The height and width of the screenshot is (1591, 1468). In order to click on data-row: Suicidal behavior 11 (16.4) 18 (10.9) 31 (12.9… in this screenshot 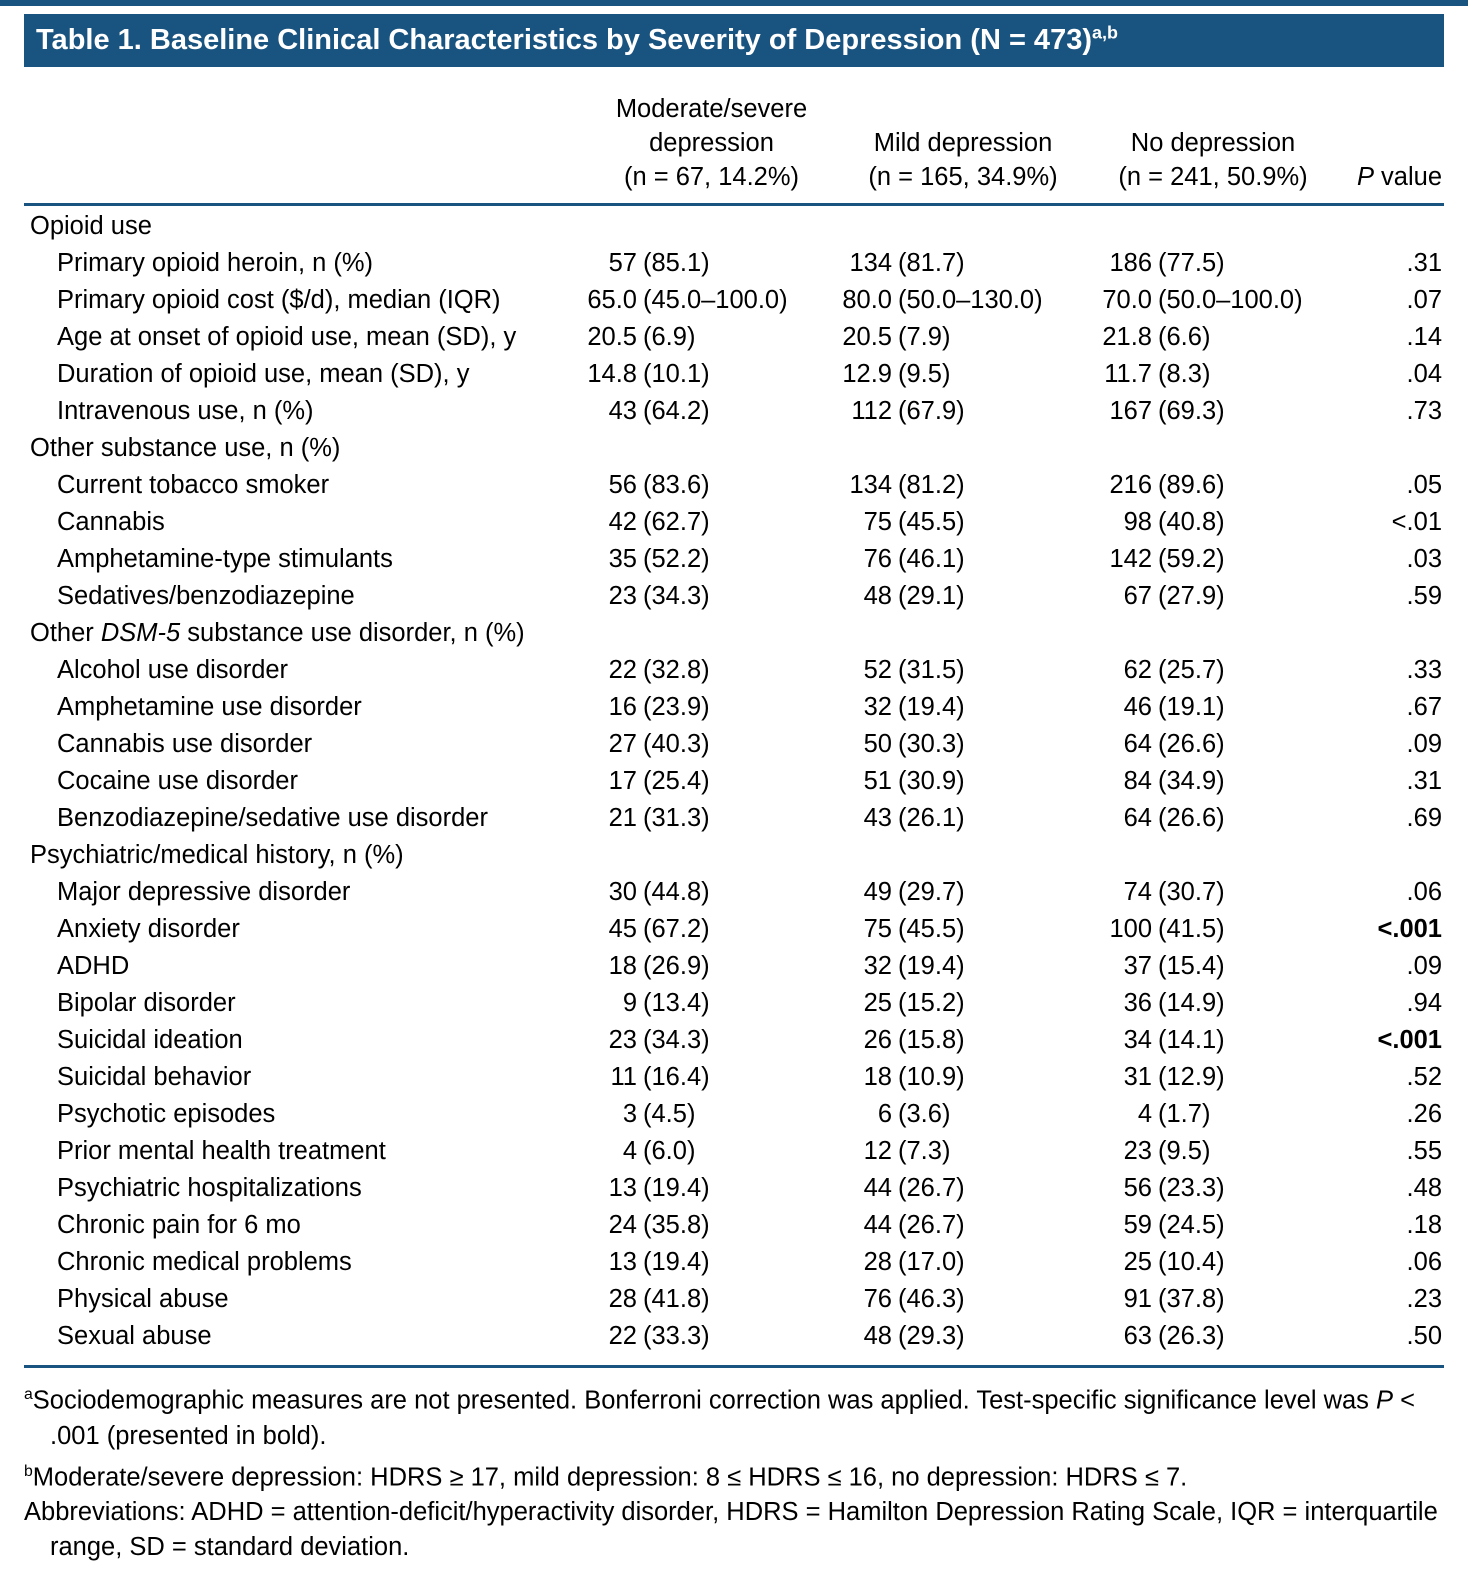, I will do `click(734, 1077)`.